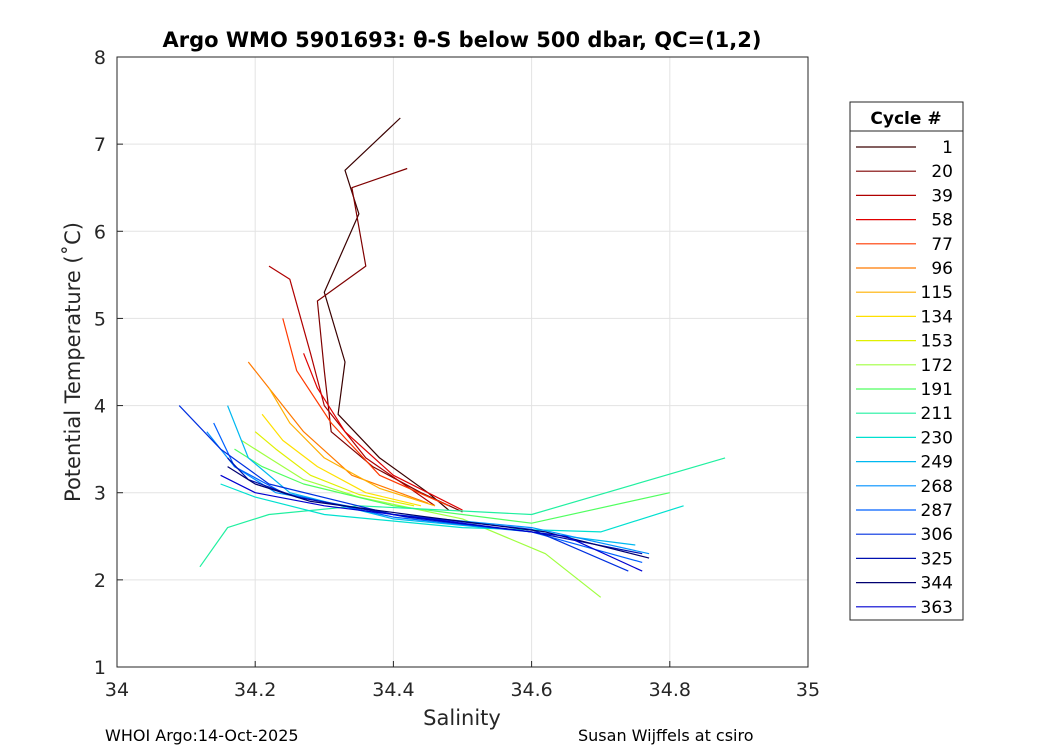 The width and height of the screenshot is (1050, 750). Describe the element at coordinates (393, 690) in the screenshot. I see `x-tick-label: 34.4` at that location.